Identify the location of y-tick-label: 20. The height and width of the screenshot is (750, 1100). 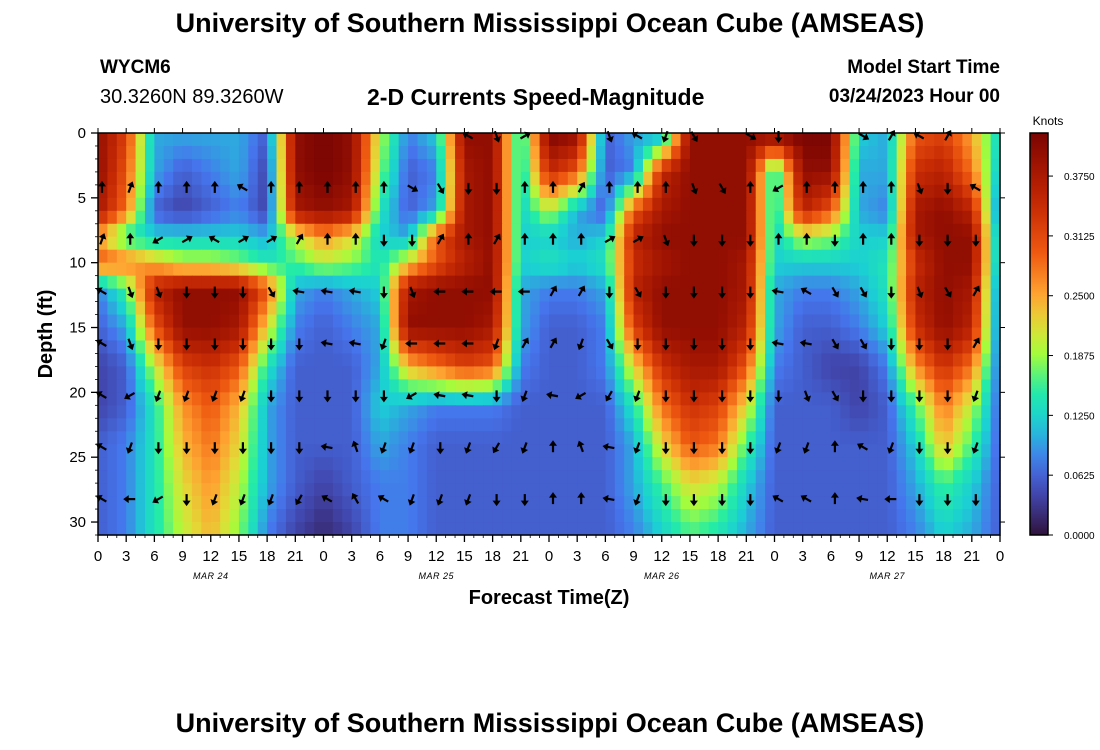
(77, 392).